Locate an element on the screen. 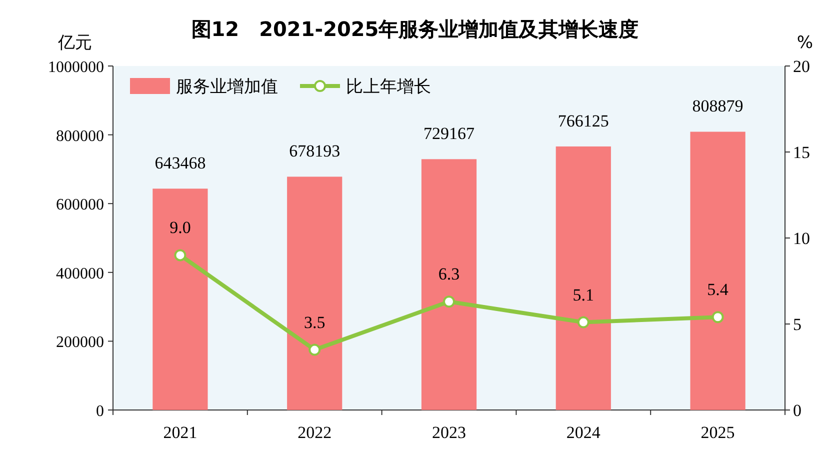 The height and width of the screenshot is (456, 831). y2-tick-label: 20 is located at coordinates (801, 66).